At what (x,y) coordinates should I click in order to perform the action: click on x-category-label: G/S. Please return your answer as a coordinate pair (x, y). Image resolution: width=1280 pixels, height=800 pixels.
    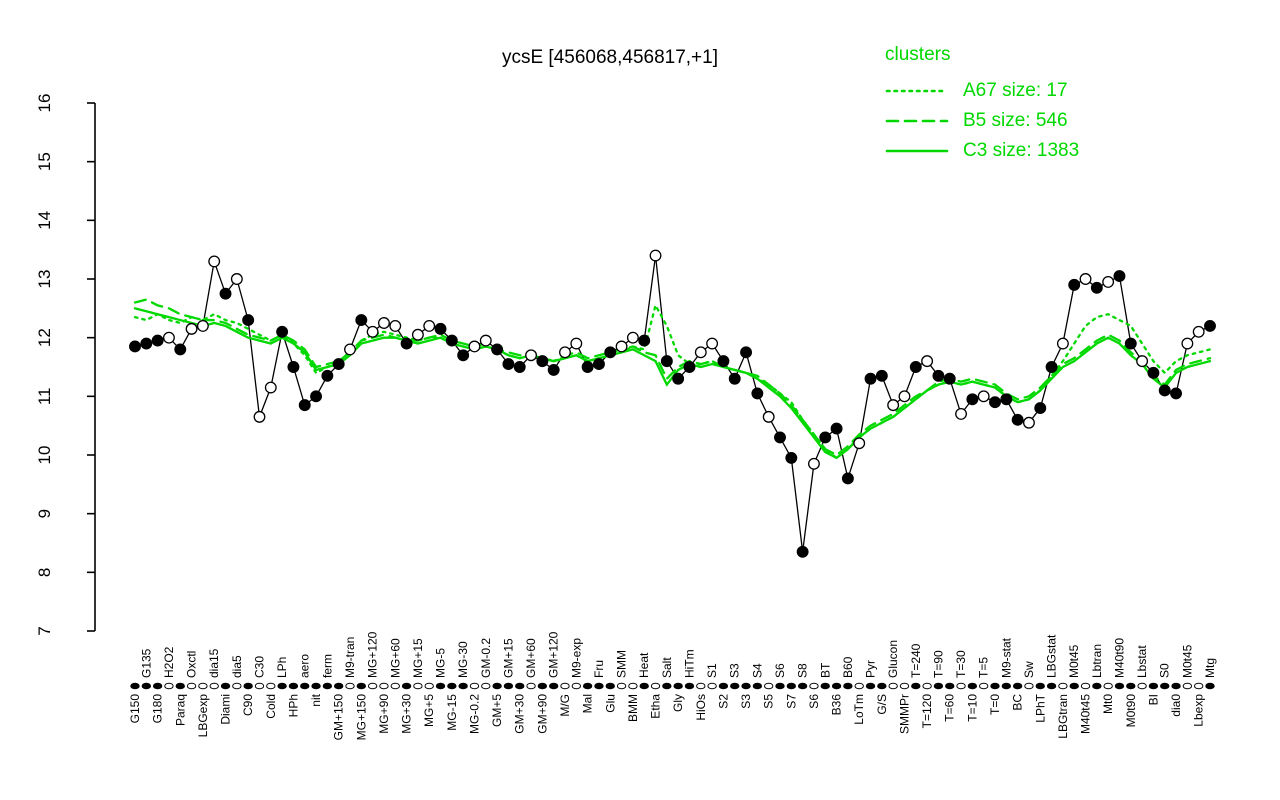
    Looking at the image, I should click on (882, 704).